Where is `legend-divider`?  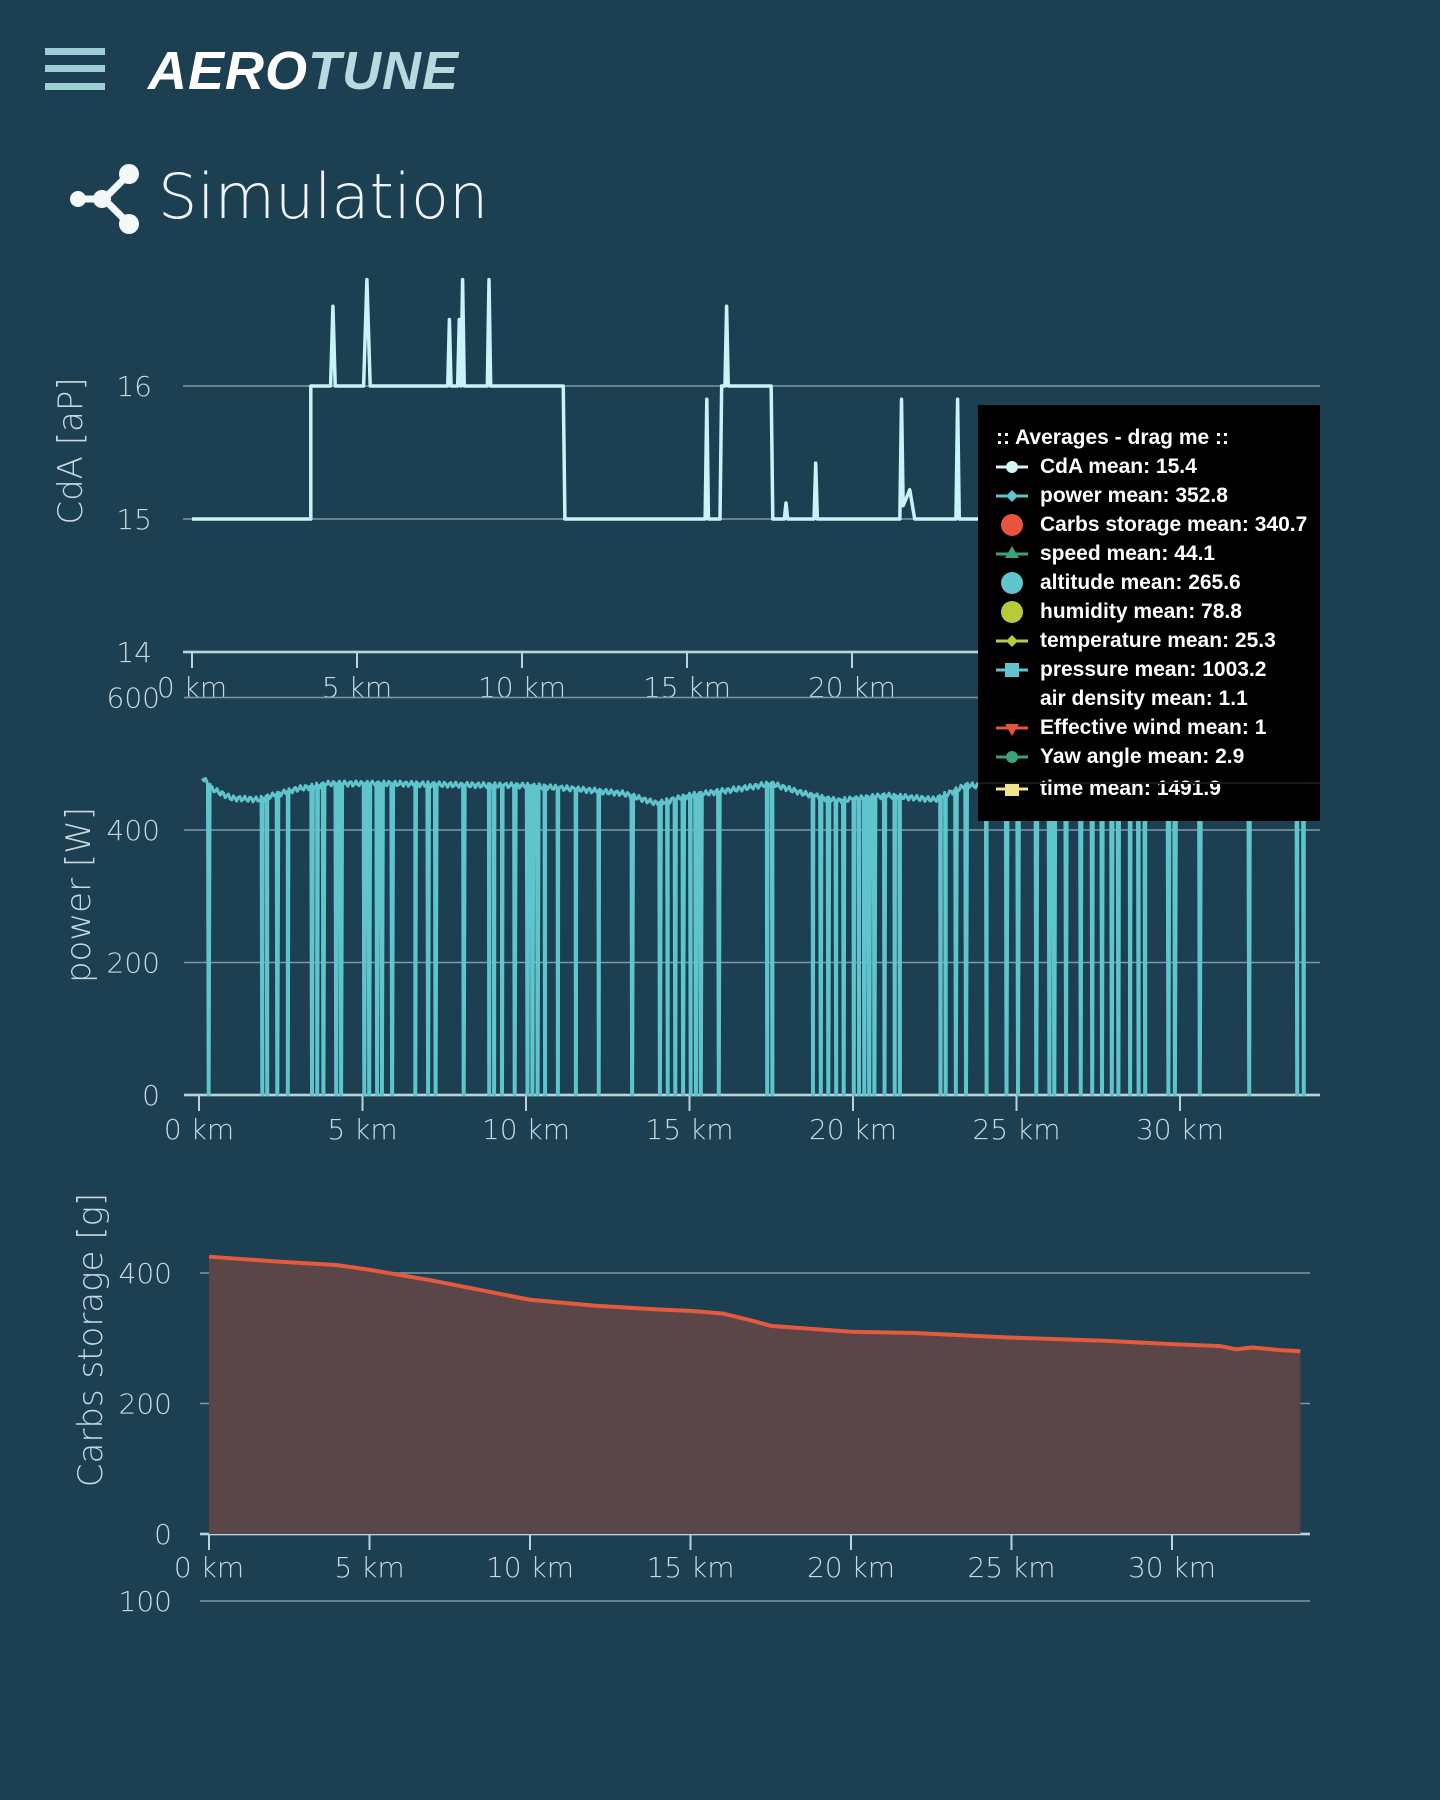
legend-divider is located at coordinates (1149, 783).